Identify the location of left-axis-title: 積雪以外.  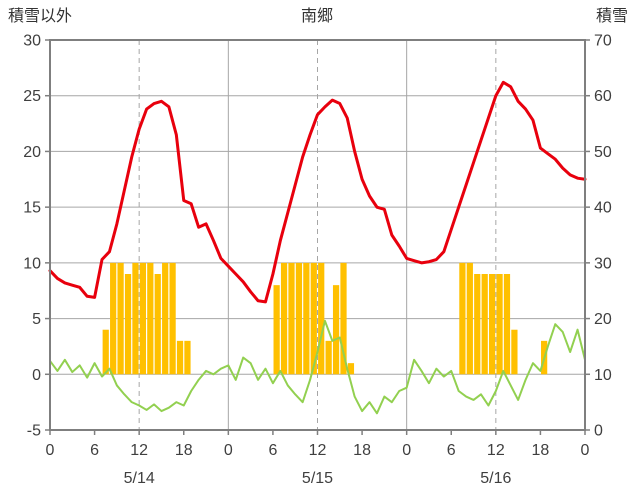
(40, 16).